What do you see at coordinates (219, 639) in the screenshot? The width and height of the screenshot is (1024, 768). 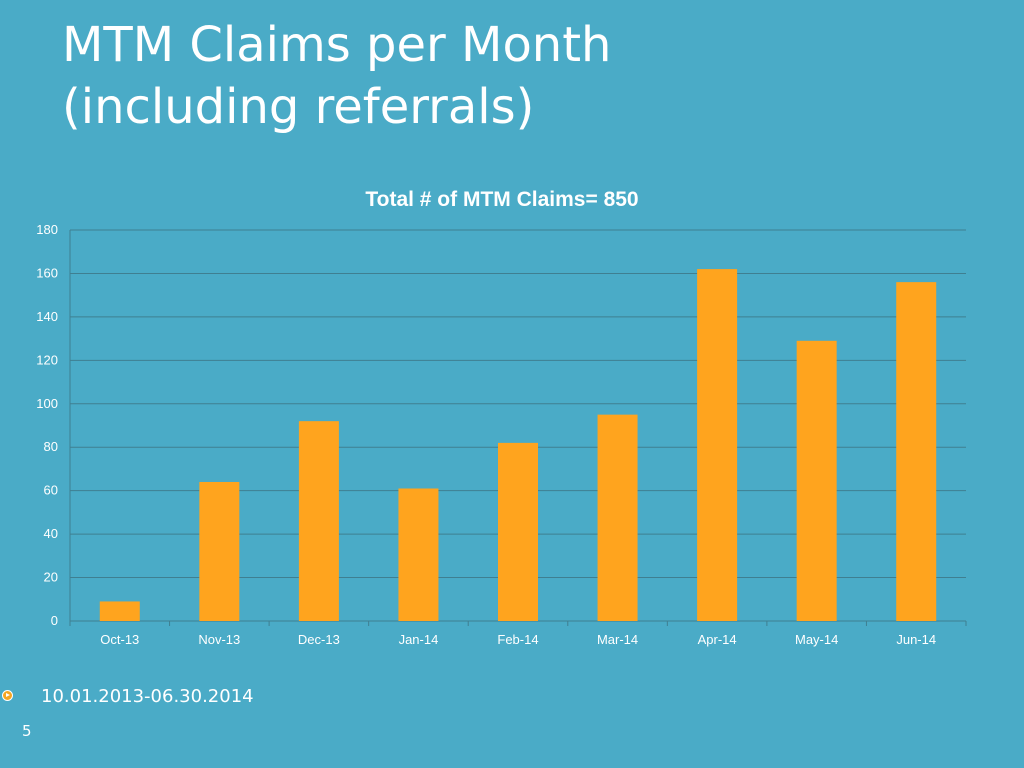 I see `x-tick-label: Nov-13` at bounding box center [219, 639].